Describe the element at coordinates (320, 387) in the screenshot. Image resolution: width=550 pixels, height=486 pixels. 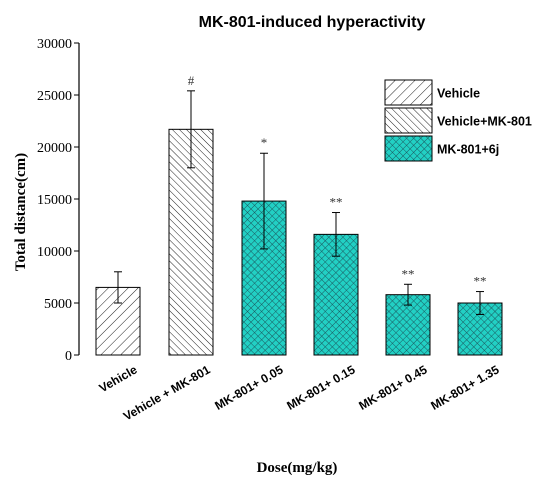
I see `x-tick-label: MK-801+ 0.15` at that location.